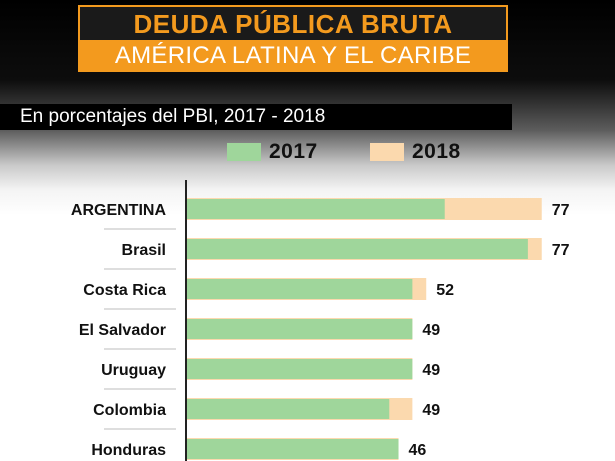  Describe the element at coordinates (293, 151) in the screenshot. I see `legend-label-2017: 2017` at that location.